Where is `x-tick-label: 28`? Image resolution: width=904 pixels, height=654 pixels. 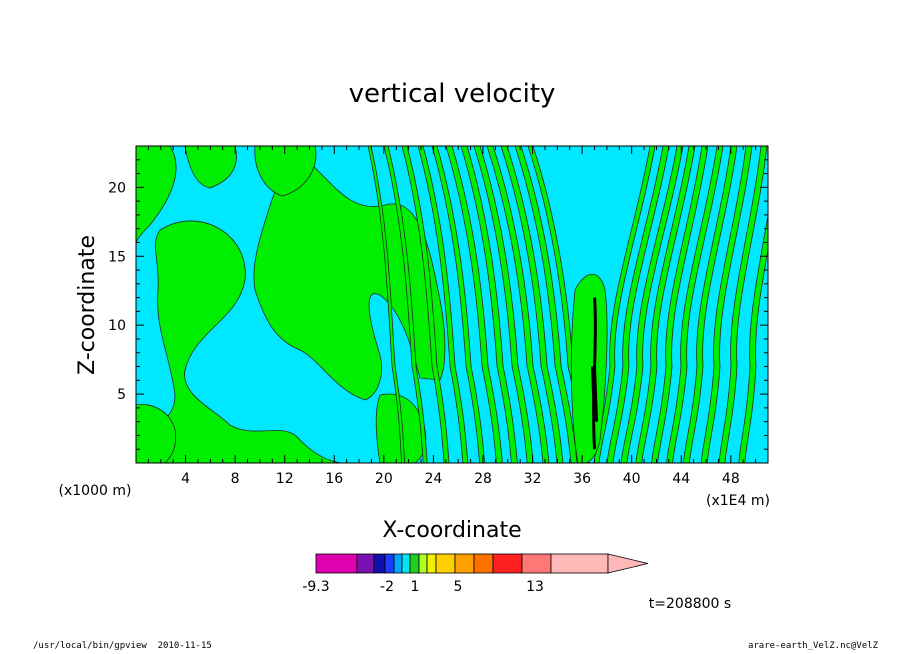 x-tick-label: 28 is located at coordinates (483, 479).